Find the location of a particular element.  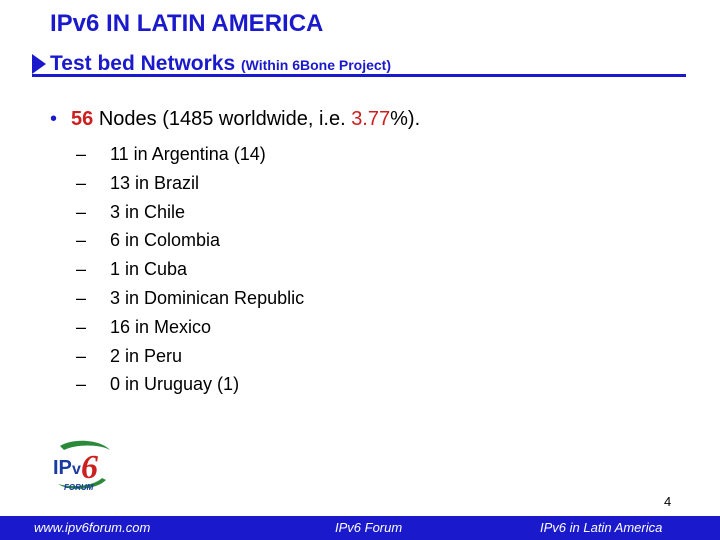

page-number: 4 is located at coordinates (668, 501).